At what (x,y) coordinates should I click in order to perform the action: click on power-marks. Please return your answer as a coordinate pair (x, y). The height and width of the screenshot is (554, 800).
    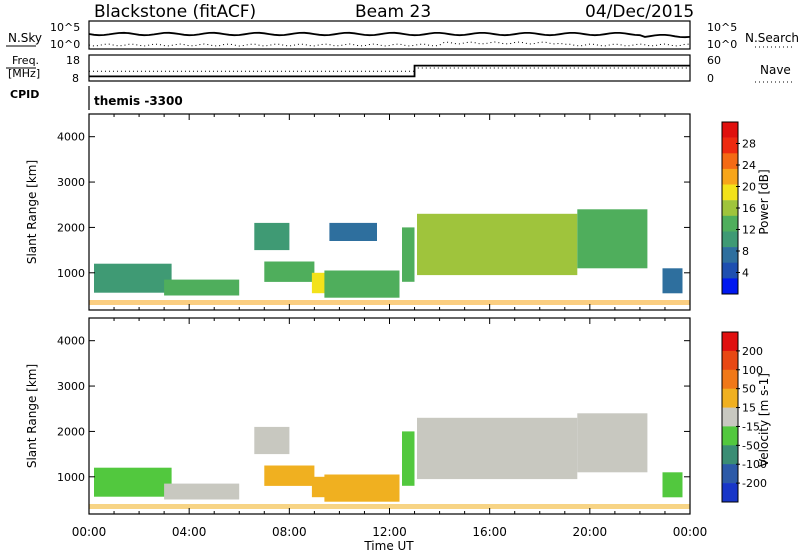
    Looking at the image, I should click on (389, 257).